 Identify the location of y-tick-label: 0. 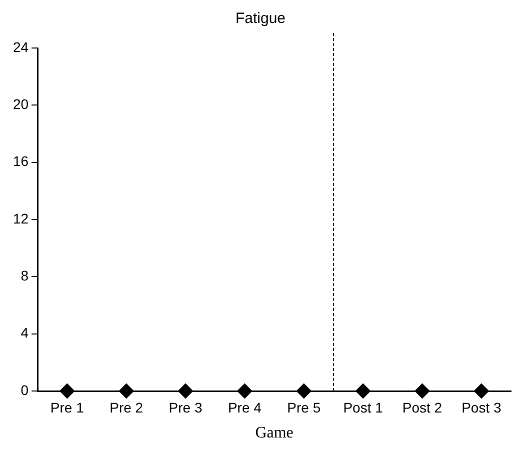
(24, 390).